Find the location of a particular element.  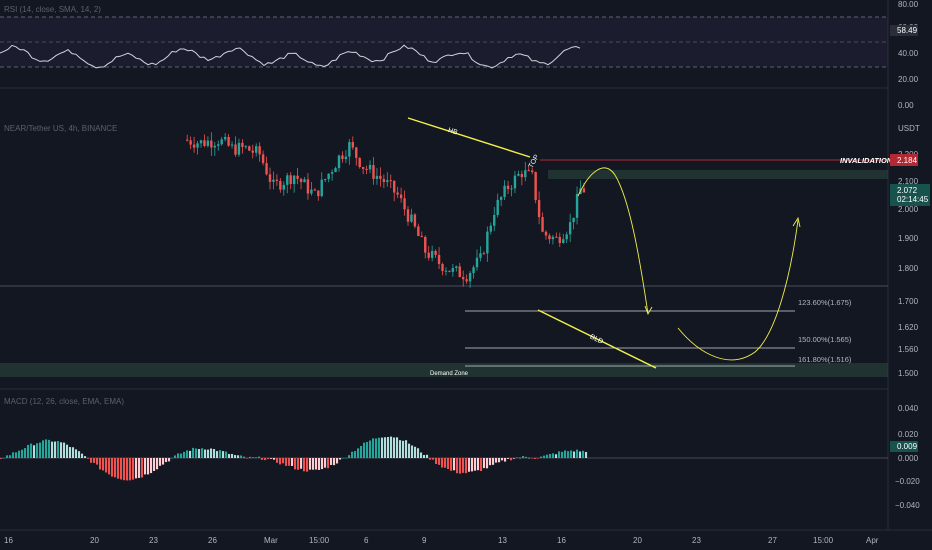

projection-down-curve is located at coordinates (613, 241).